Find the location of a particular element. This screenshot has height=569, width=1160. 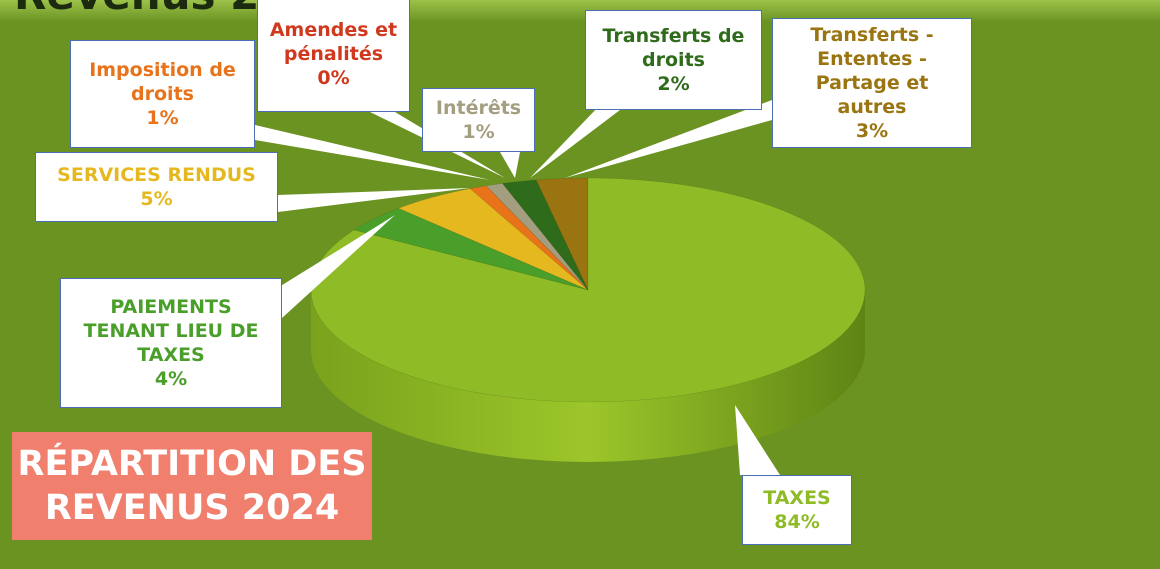

label-value: 0% is located at coordinates (333, 77).